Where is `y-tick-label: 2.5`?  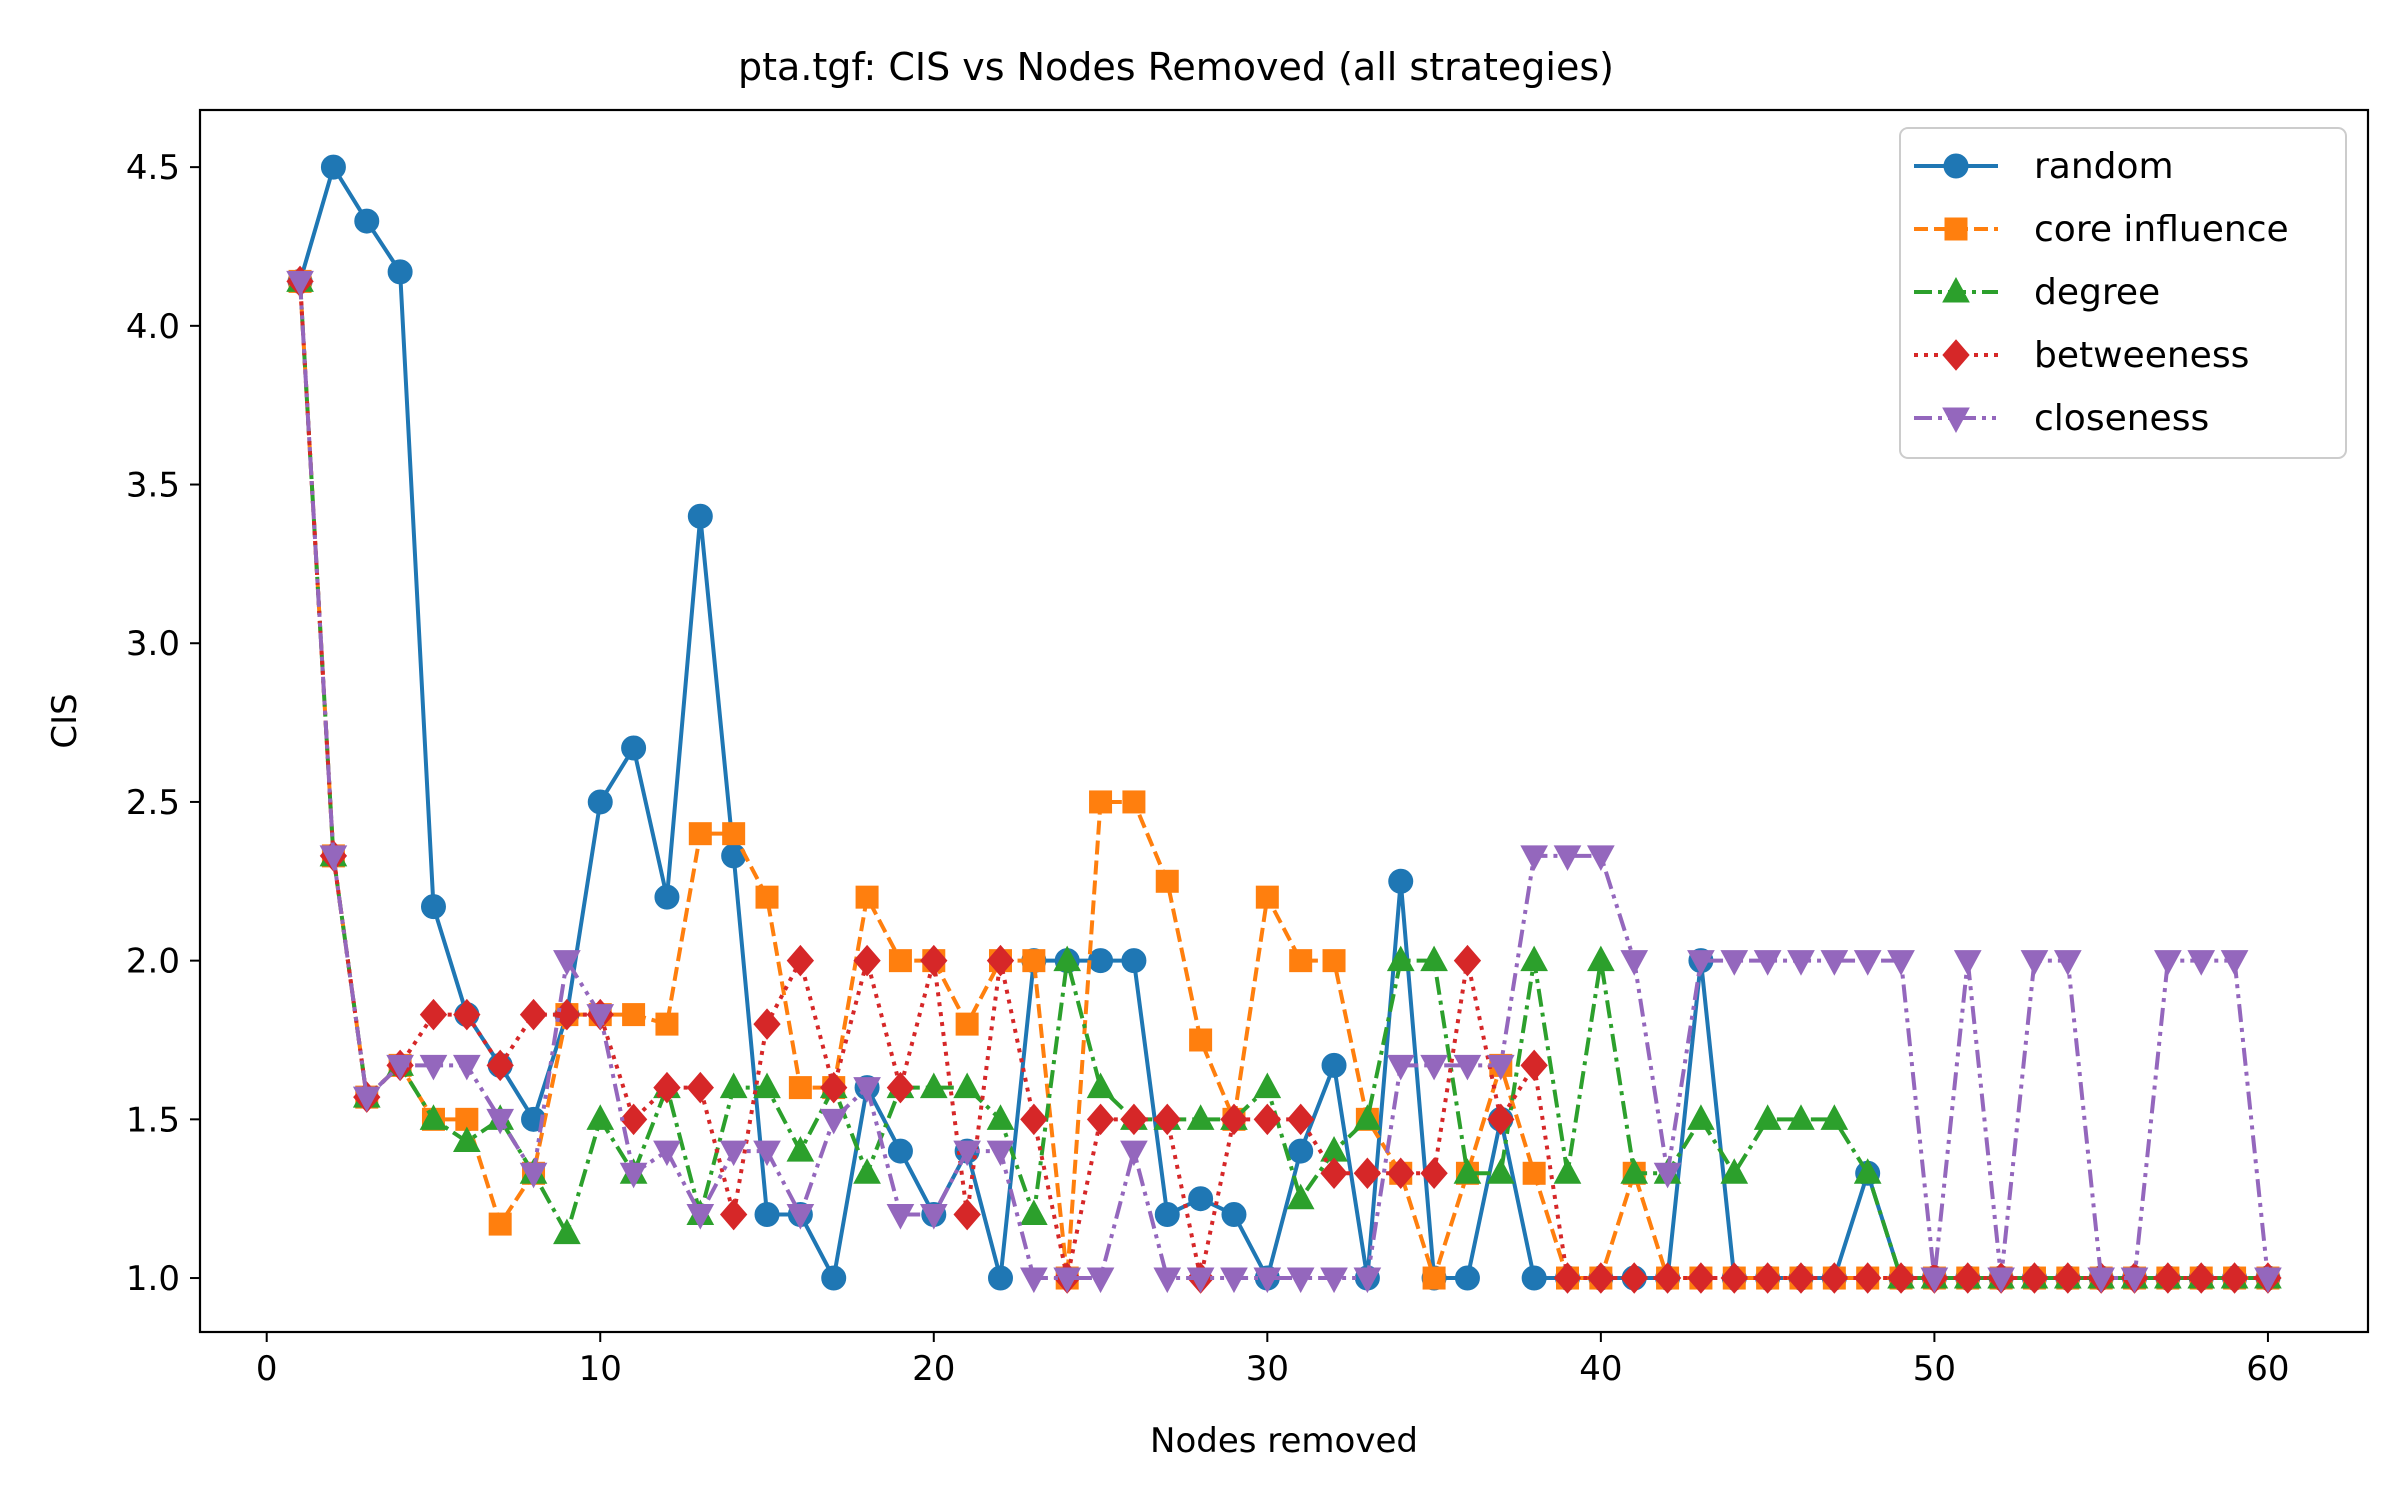
y-tick-label: 2.5 is located at coordinates (153, 803).